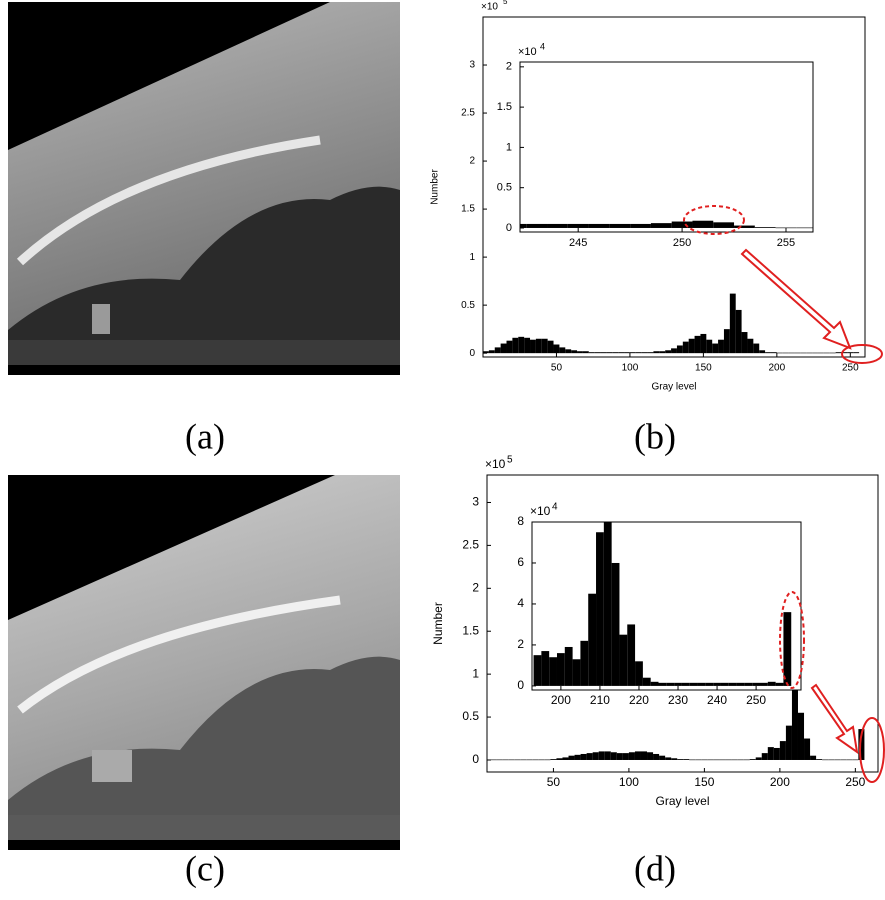 The image size is (885, 900). What do you see at coordinates (509, 228) in the screenshot?
I see `y-tick-label: 0` at bounding box center [509, 228].